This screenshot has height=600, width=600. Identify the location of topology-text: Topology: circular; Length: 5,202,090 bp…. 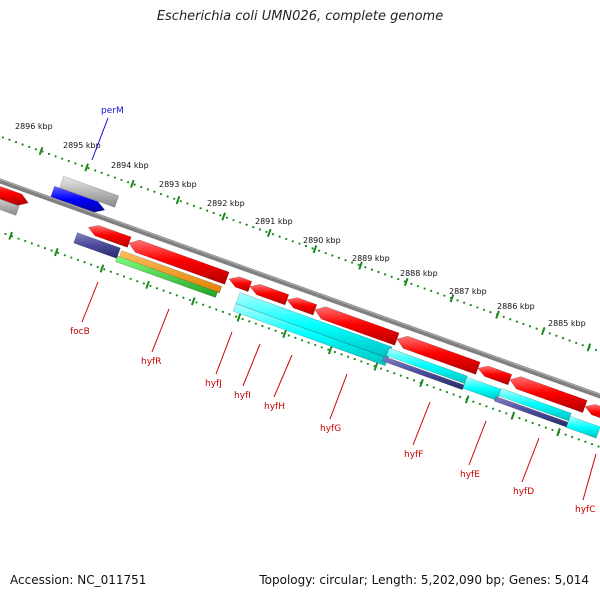
(424, 580).